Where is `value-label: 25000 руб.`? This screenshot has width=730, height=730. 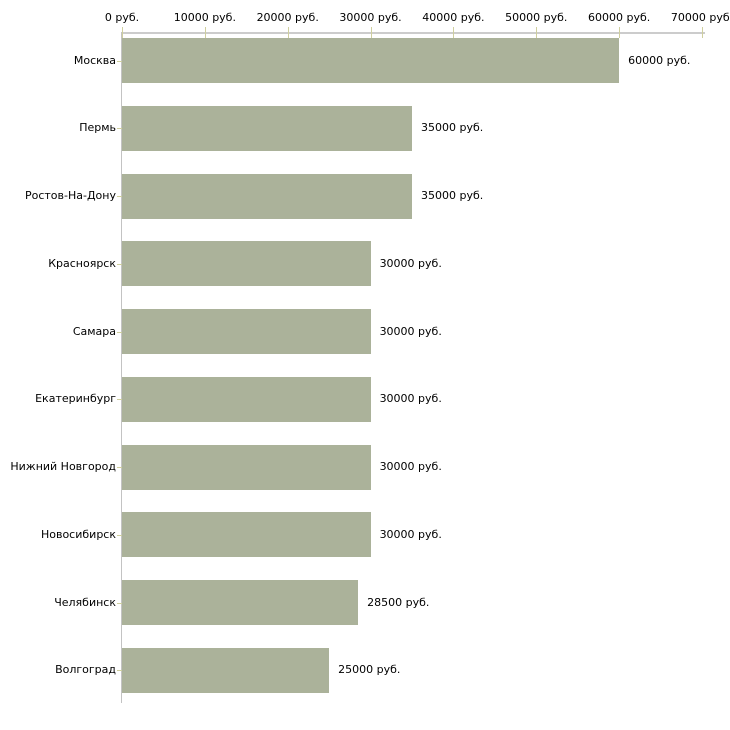 value-label: 25000 руб. is located at coordinates (369, 670).